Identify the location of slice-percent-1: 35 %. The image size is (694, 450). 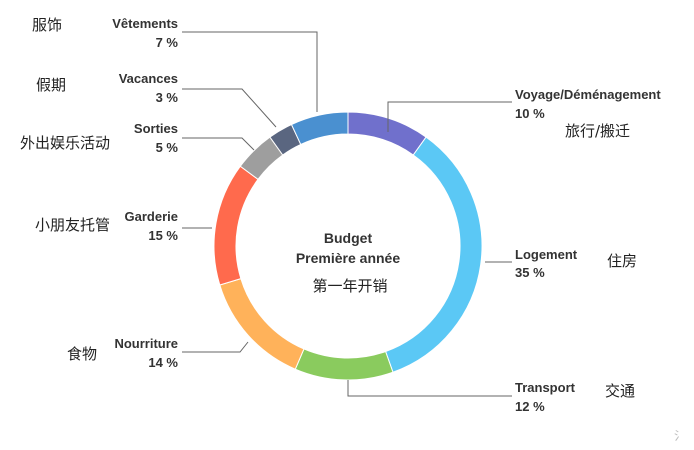
(530, 272).